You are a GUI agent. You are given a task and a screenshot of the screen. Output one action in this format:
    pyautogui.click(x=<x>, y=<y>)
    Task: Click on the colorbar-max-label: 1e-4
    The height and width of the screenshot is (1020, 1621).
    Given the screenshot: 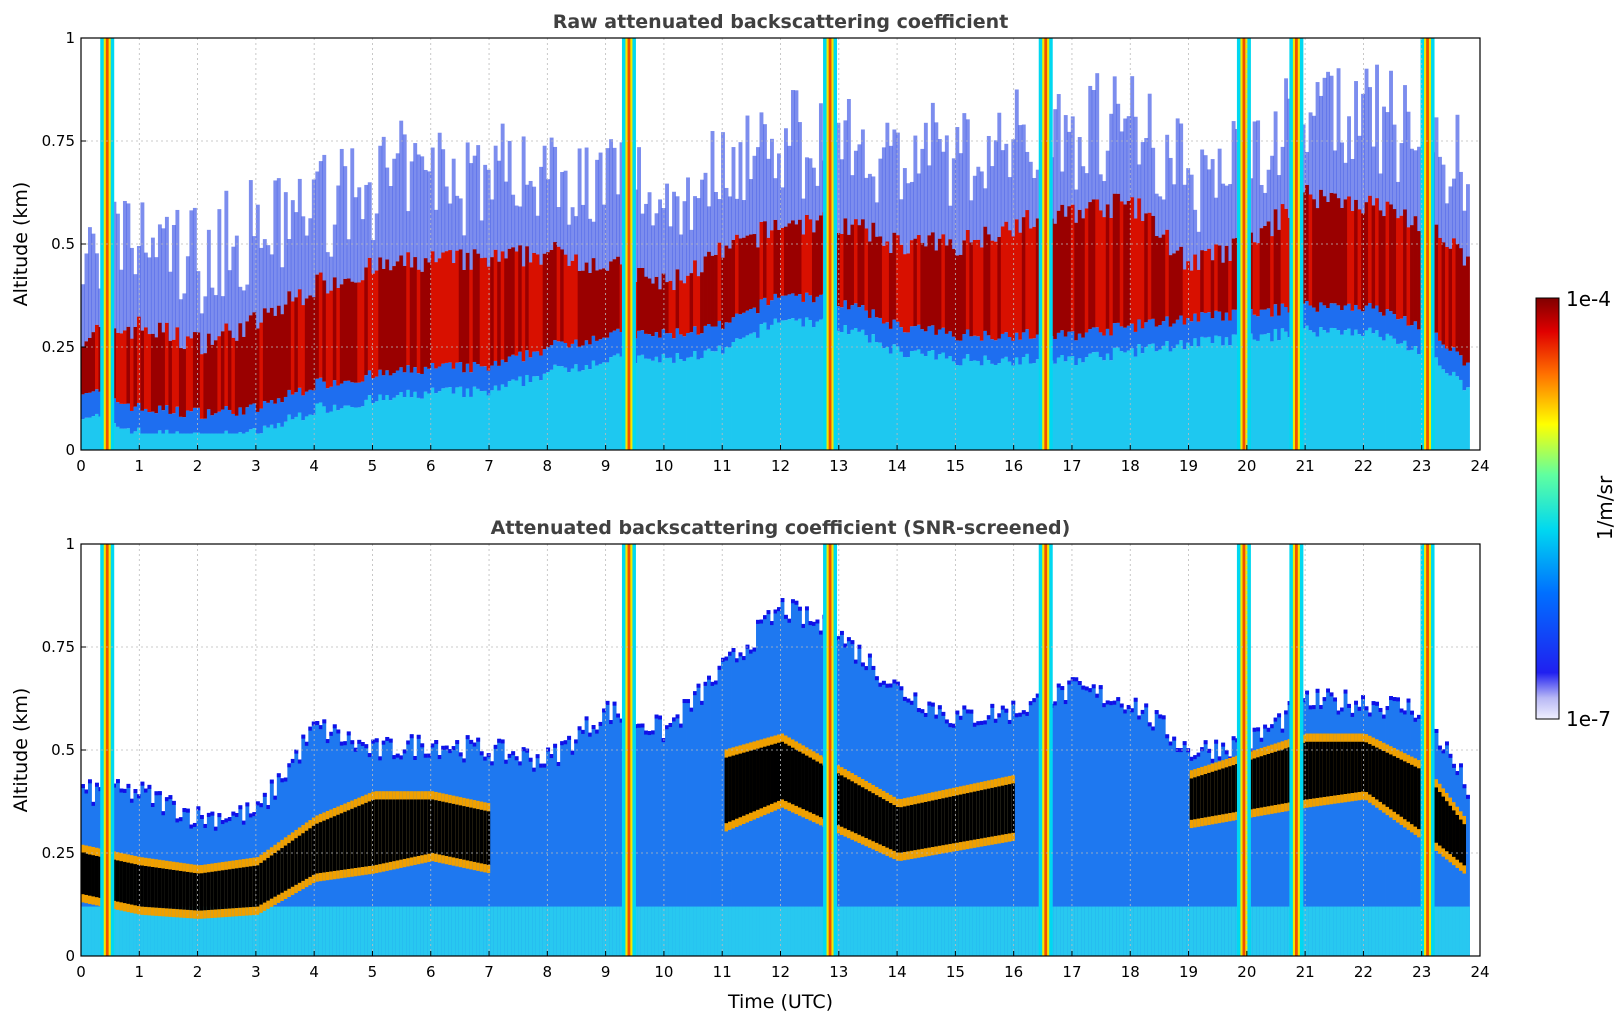 What is the action you would take?
    pyautogui.click(x=1588, y=299)
    